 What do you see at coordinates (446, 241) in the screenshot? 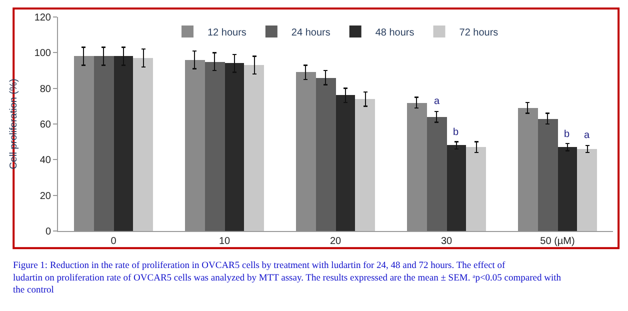
I see `x-tick-label: 30` at bounding box center [446, 241].